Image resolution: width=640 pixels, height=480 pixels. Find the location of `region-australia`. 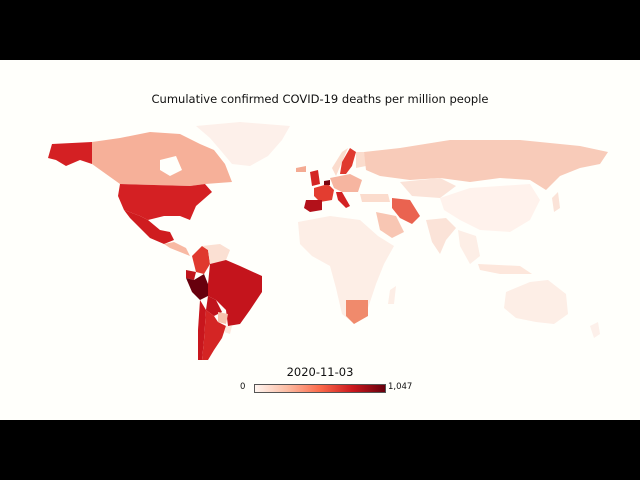

region-australia is located at coordinates (536, 302).